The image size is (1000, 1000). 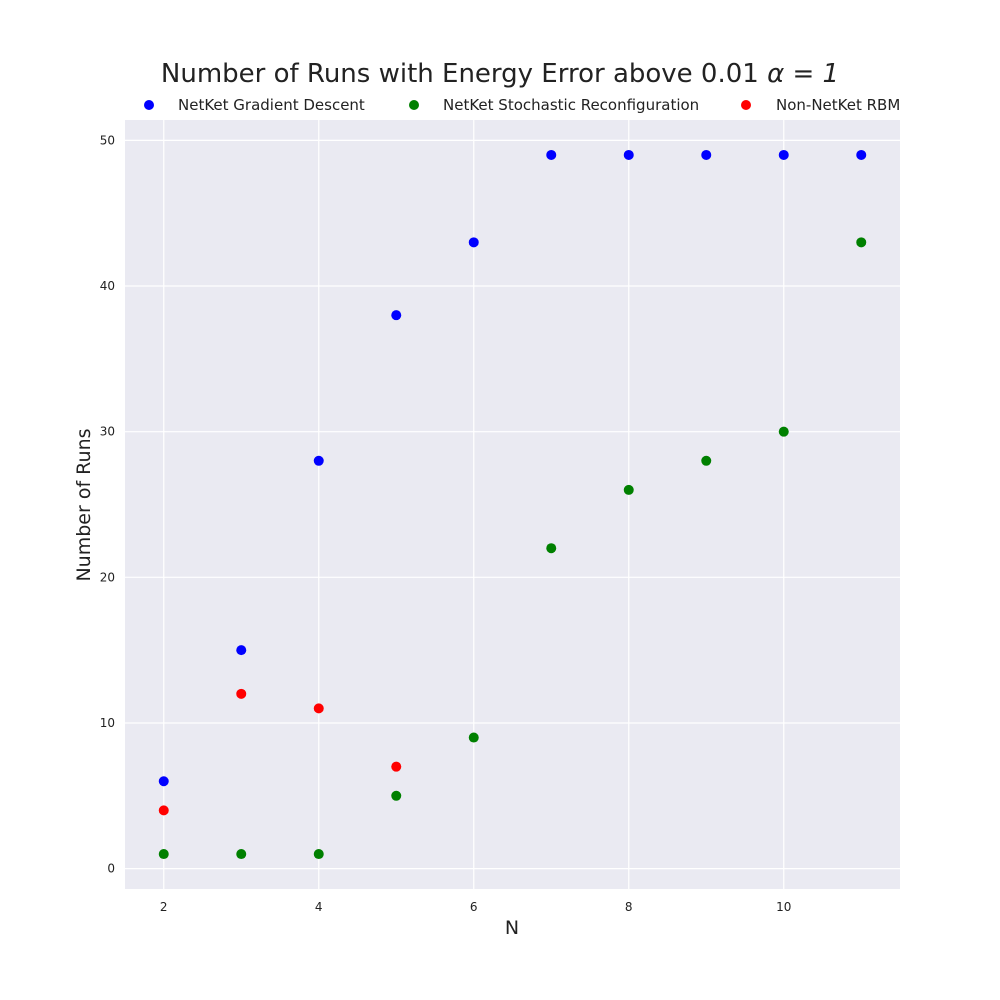 I want to click on legend-label: NetKet Stochastic Reconfiguration, so click(x=571, y=105).